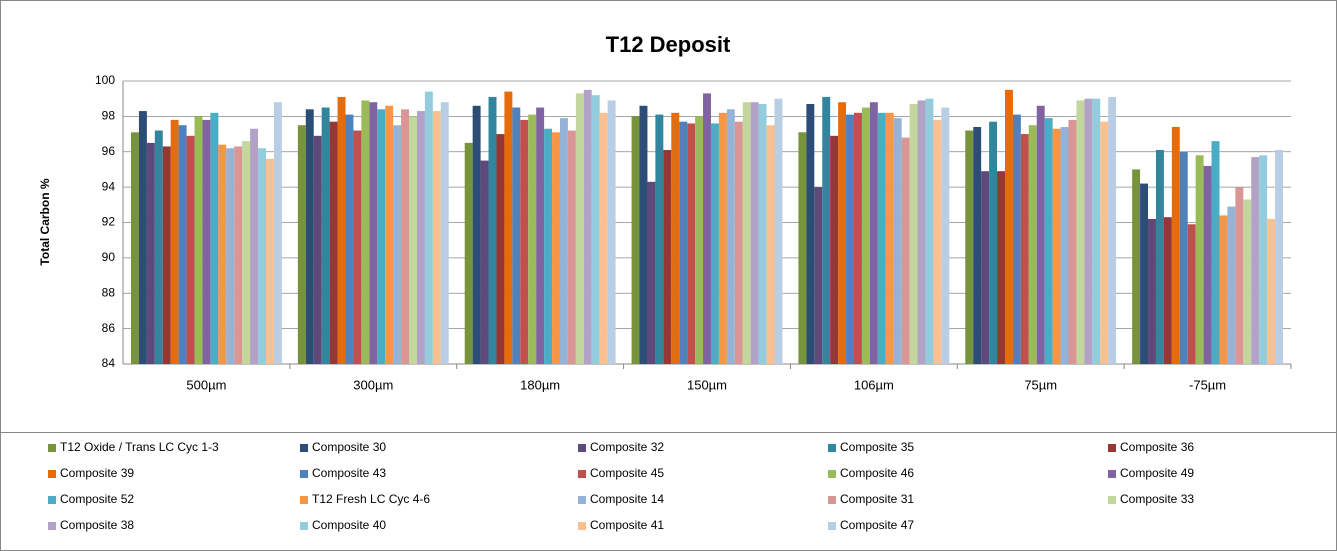  I want to click on y-tick-label: 90, so click(109, 257).